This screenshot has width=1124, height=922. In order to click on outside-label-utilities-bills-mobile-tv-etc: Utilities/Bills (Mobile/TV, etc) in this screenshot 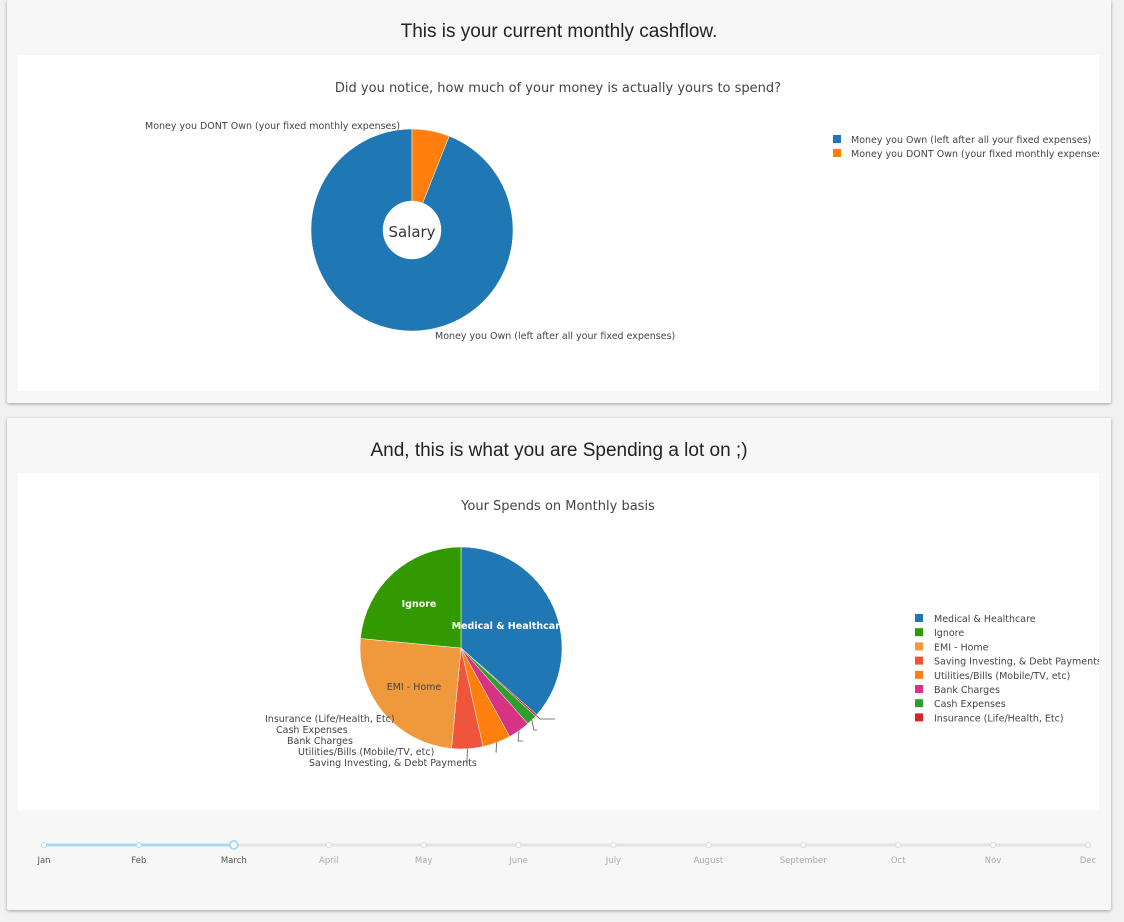, I will do `click(398, 750)`.